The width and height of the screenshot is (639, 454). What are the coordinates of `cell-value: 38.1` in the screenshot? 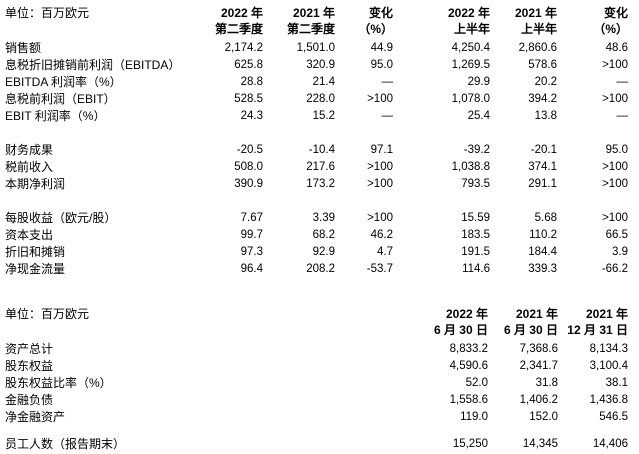 It's located at (616, 383).